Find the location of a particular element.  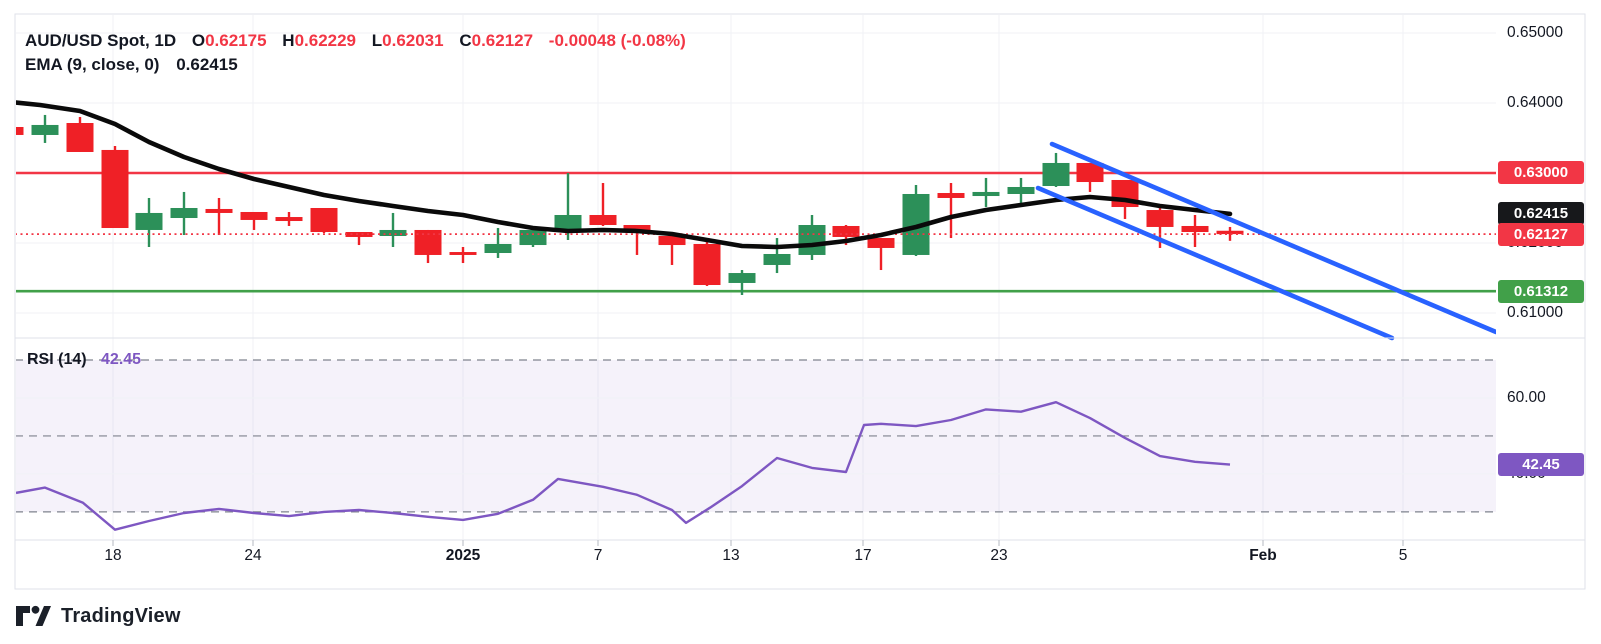

time-axis-label: 7 is located at coordinates (598, 555).